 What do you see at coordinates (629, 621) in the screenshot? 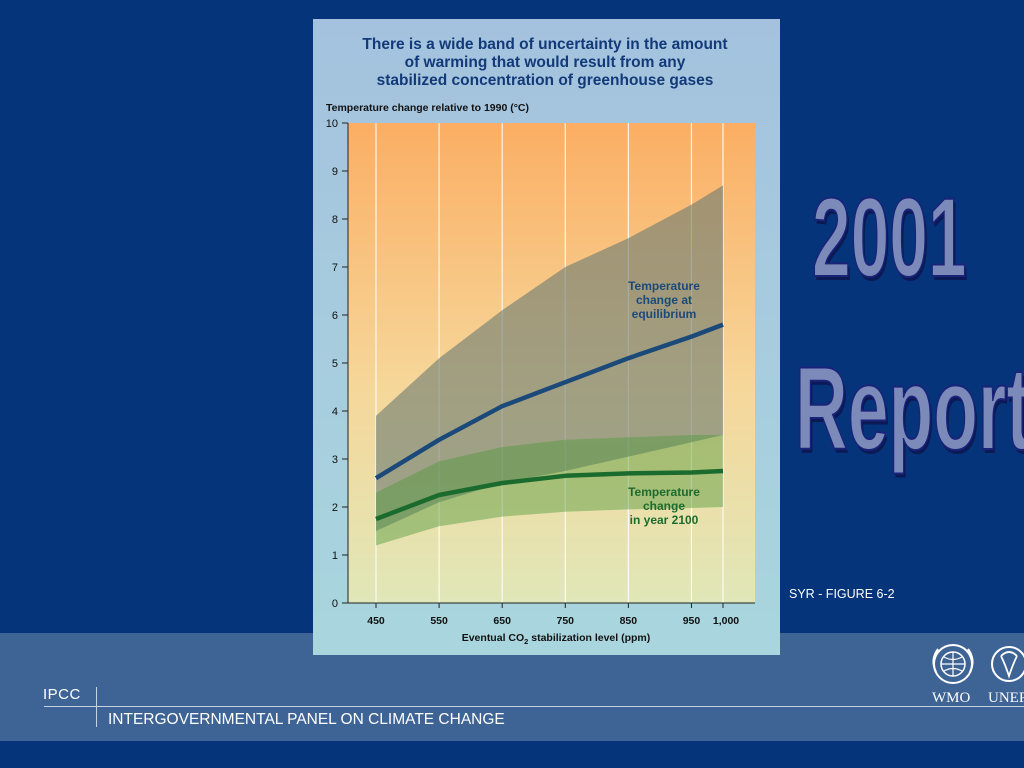
I see `x-tick-label: 850` at bounding box center [629, 621].